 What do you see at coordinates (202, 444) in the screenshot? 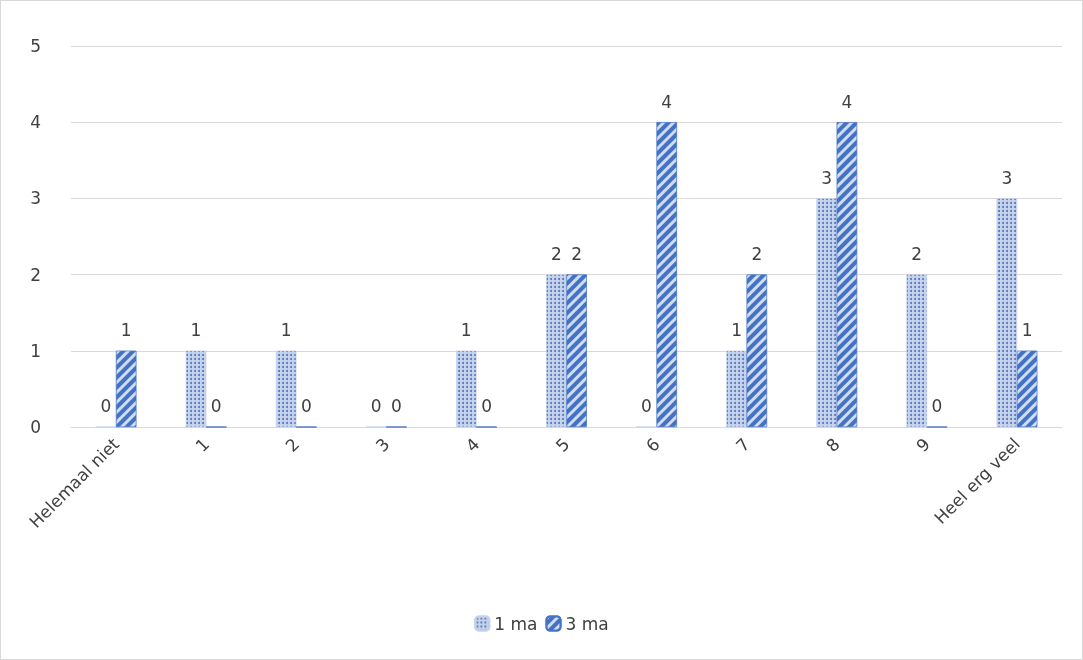
I see `x-tick-label: 1` at bounding box center [202, 444].